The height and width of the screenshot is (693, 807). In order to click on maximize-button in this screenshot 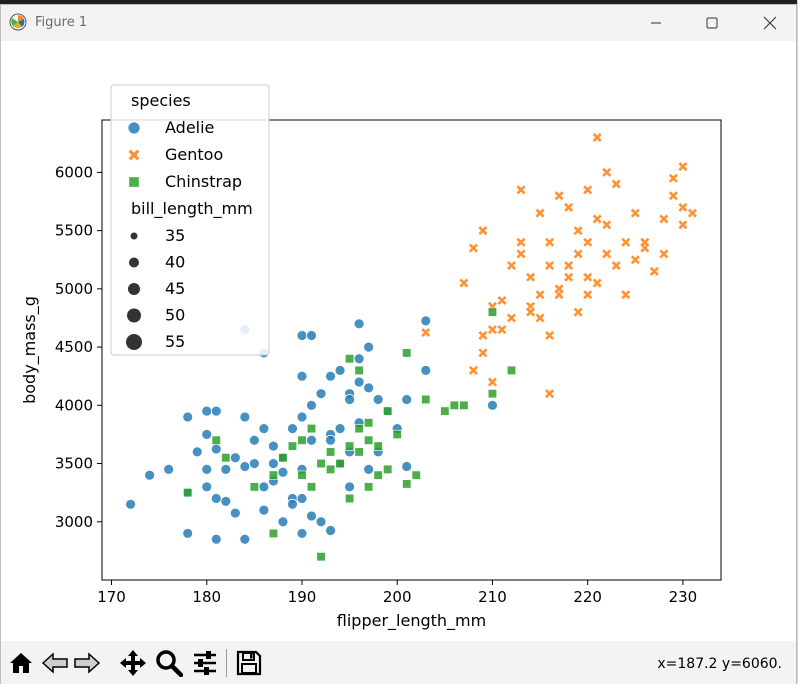, I will do `click(712, 23)`.